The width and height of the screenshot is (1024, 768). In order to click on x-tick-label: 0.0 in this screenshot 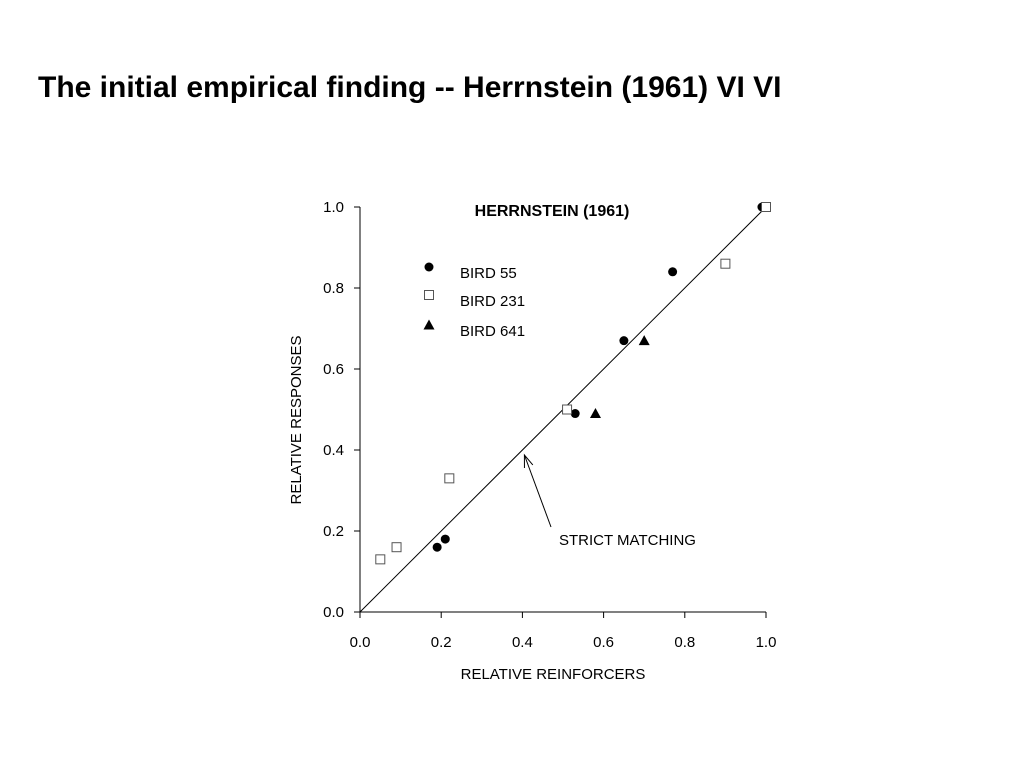, I will do `click(360, 642)`.